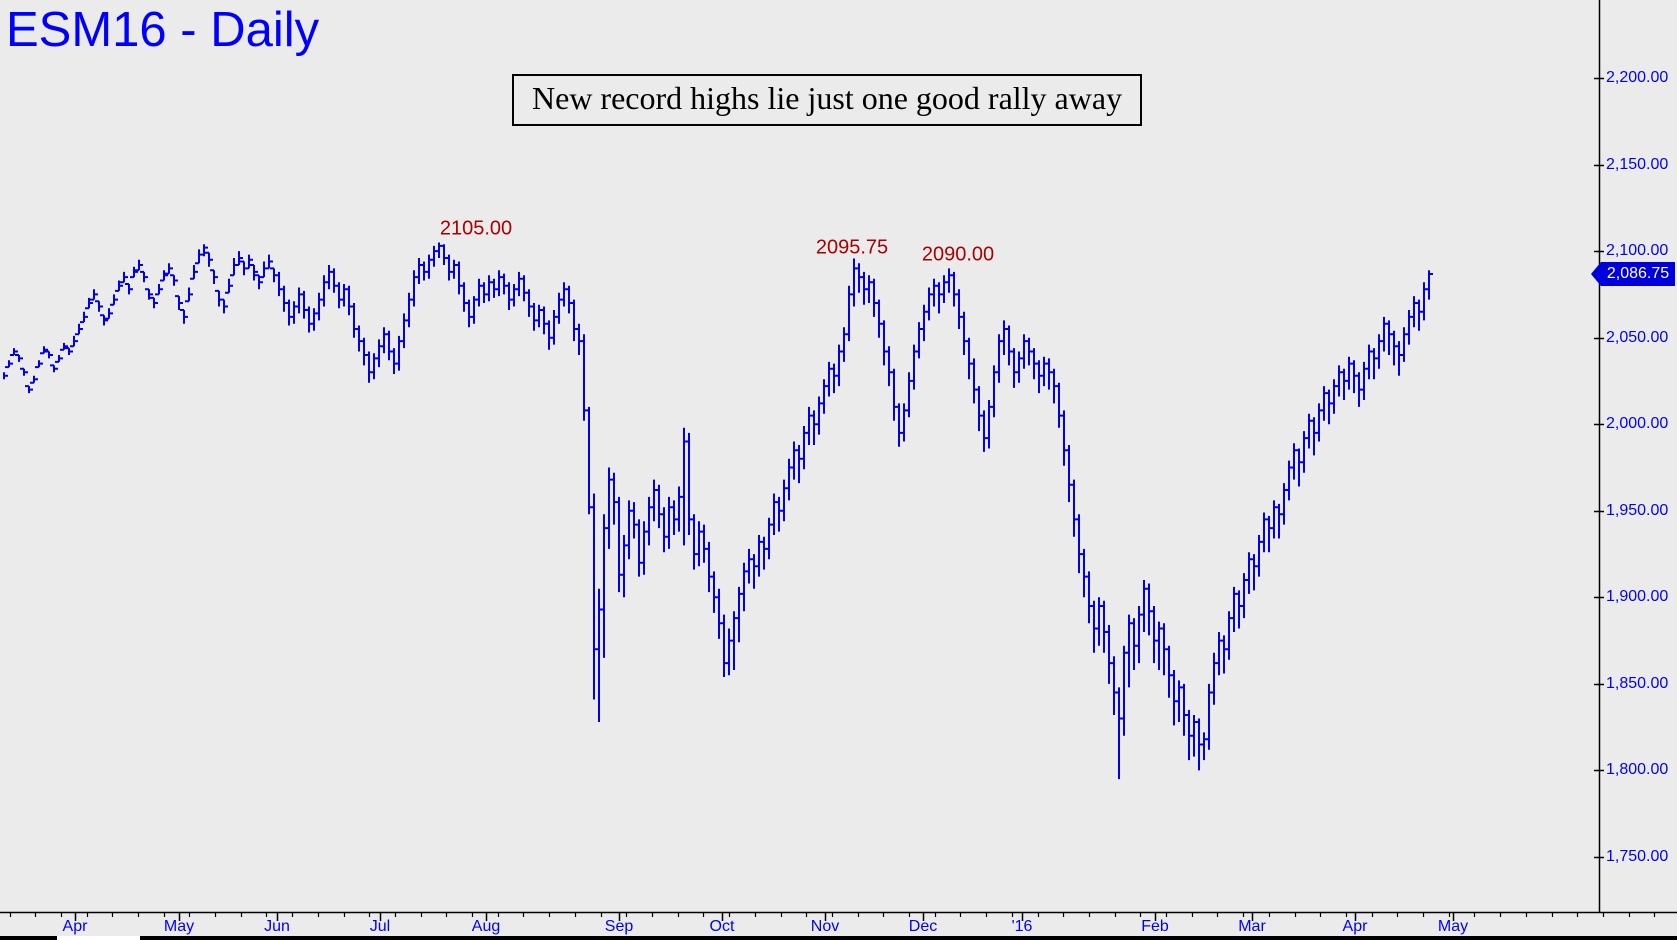 The image size is (1677, 940). What do you see at coordinates (923, 926) in the screenshot?
I see `x-axis-month-label: Dec` at bounding box center [923, 926].